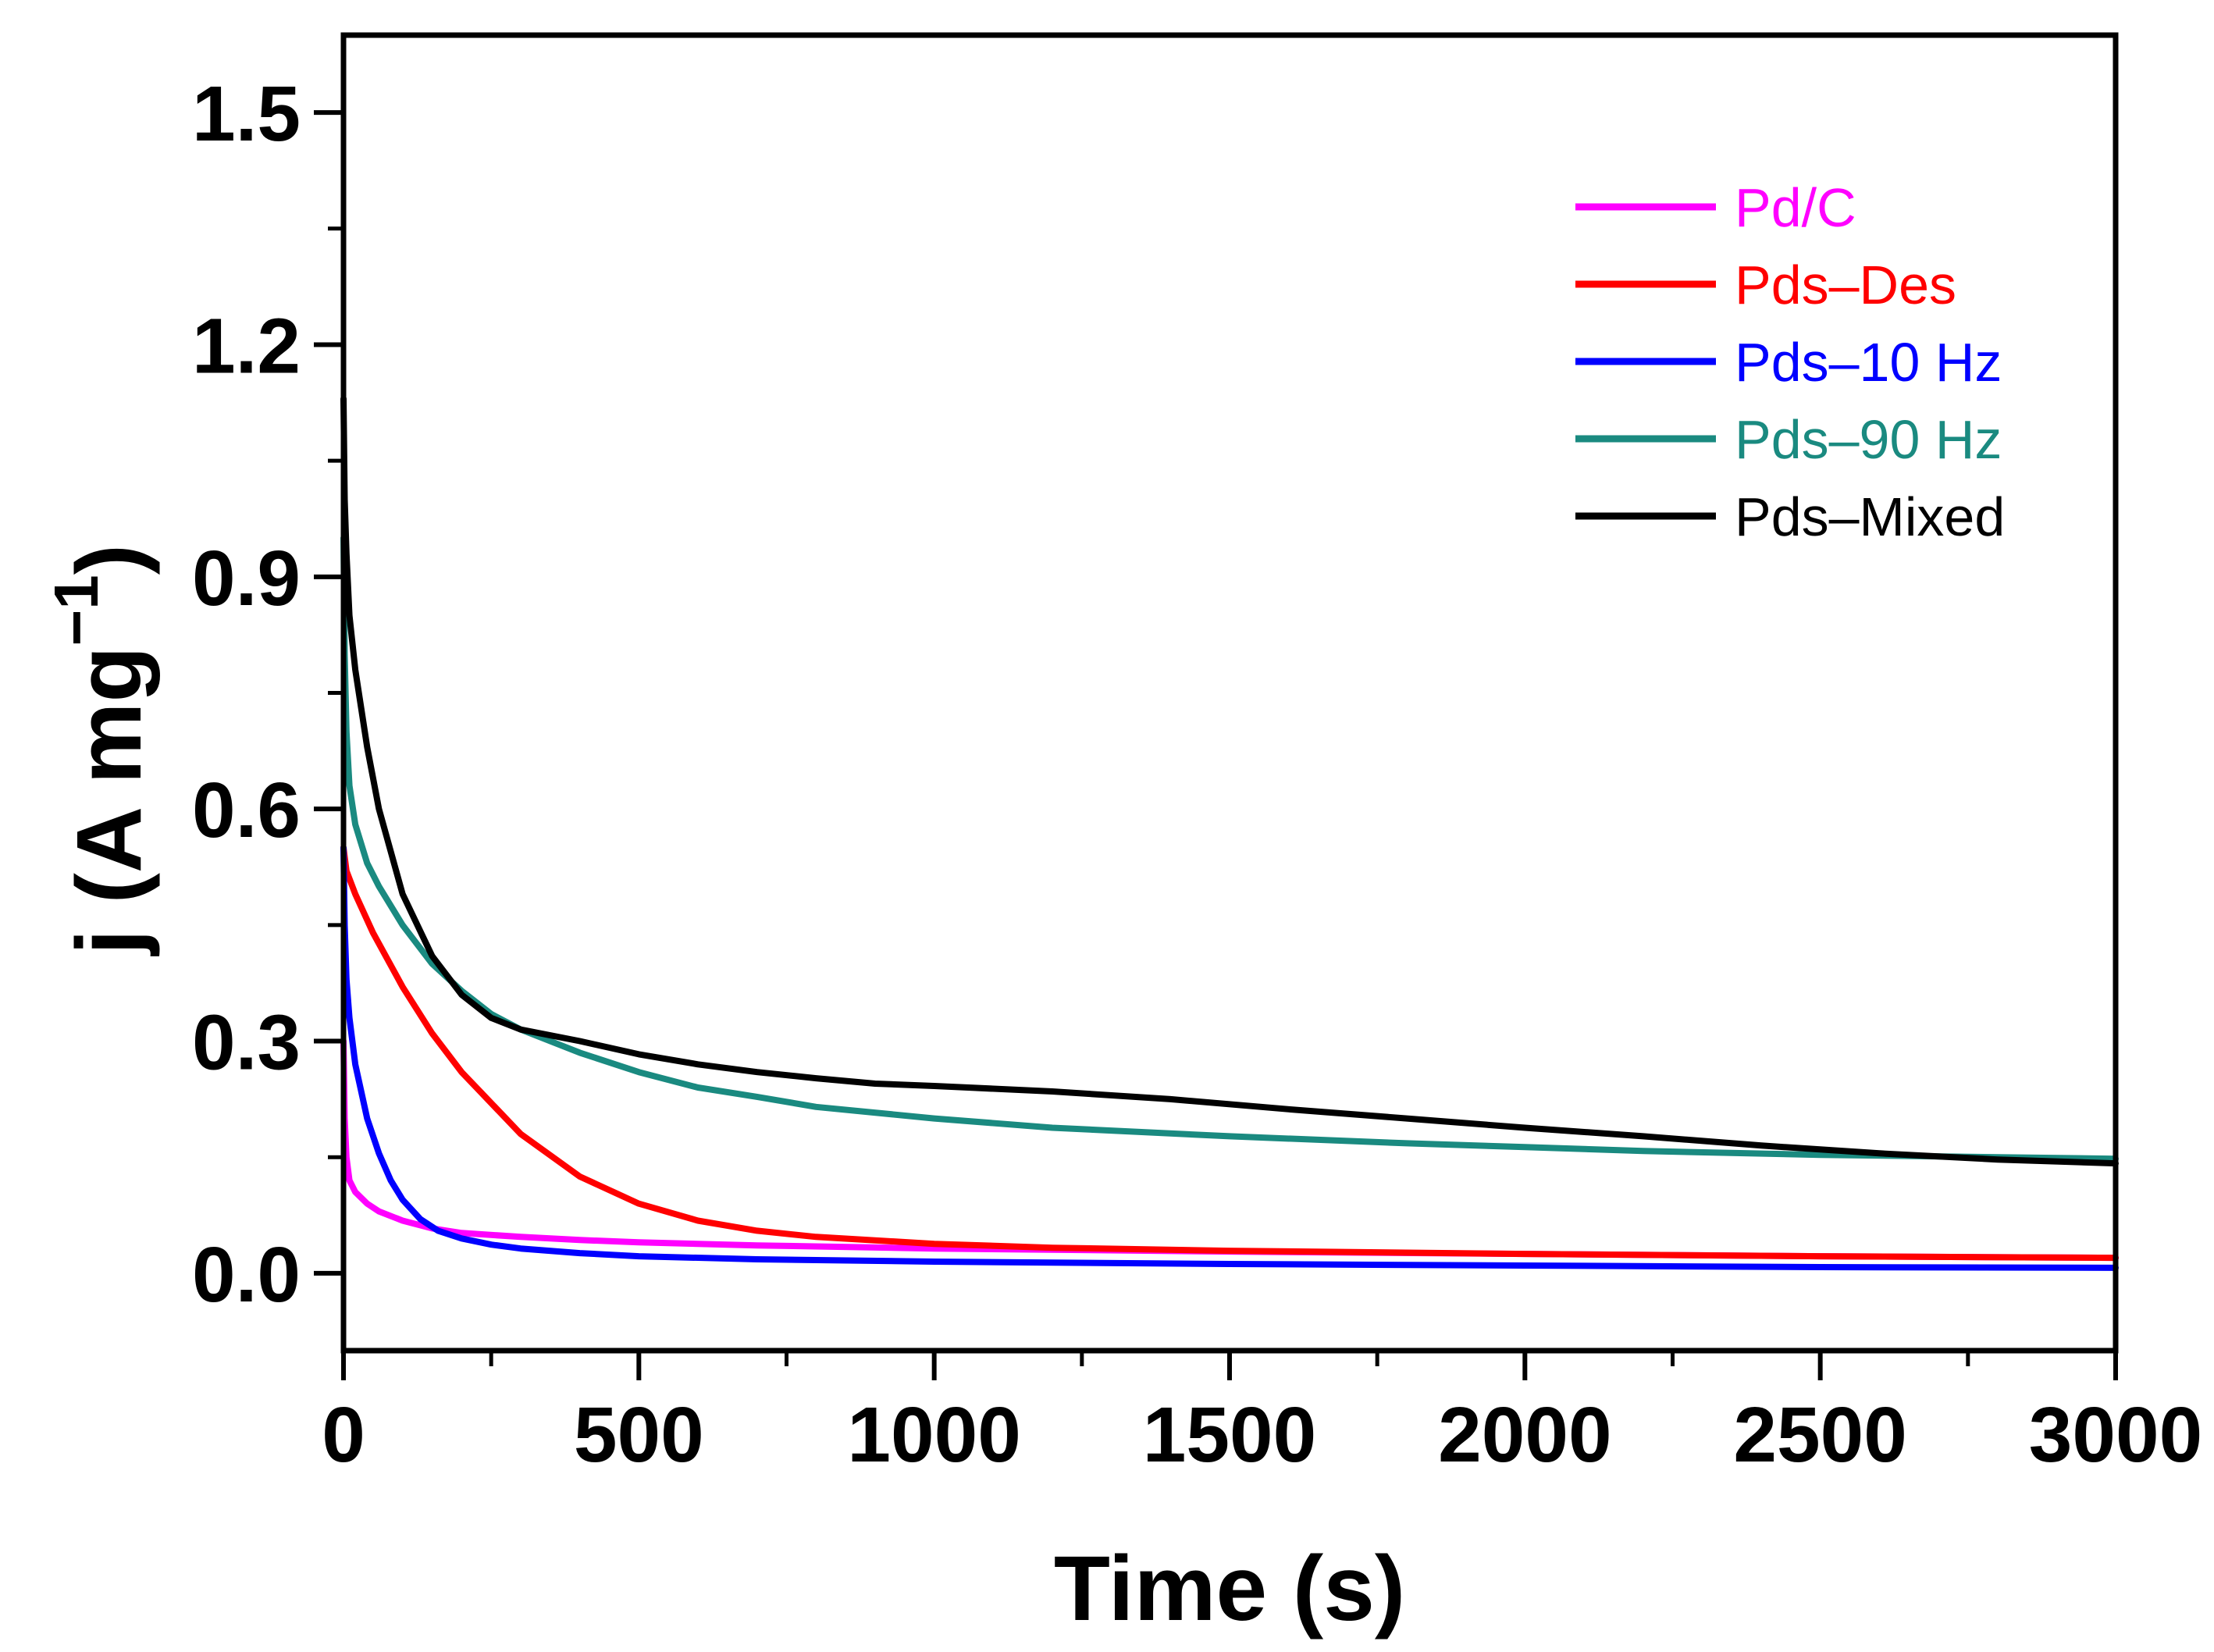 The image size is (2214, 1652). Describe the element at coordinates (1229, 1588) in the screenshot. I see `x-axis-title: Time (s)` at that location.